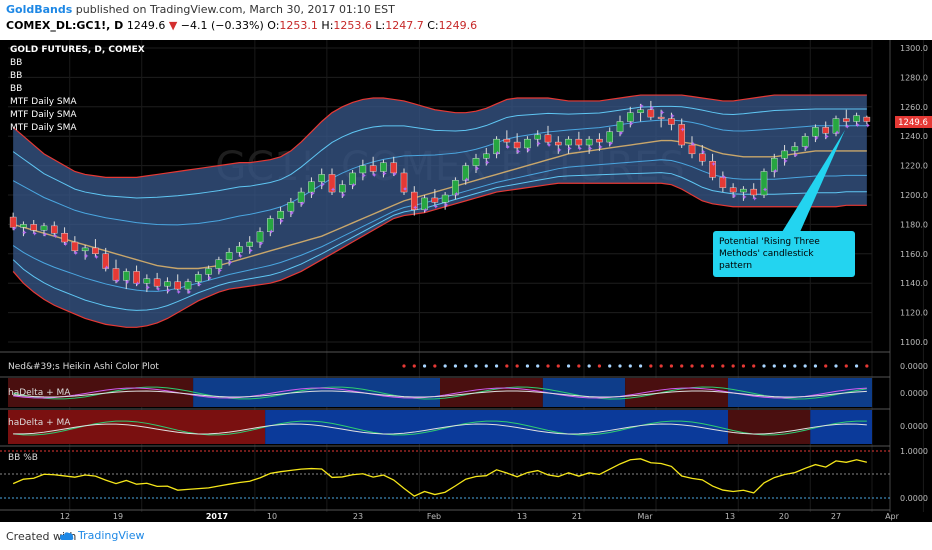  I want to click on price-tick-label: 1120.0, so click(914, 313).